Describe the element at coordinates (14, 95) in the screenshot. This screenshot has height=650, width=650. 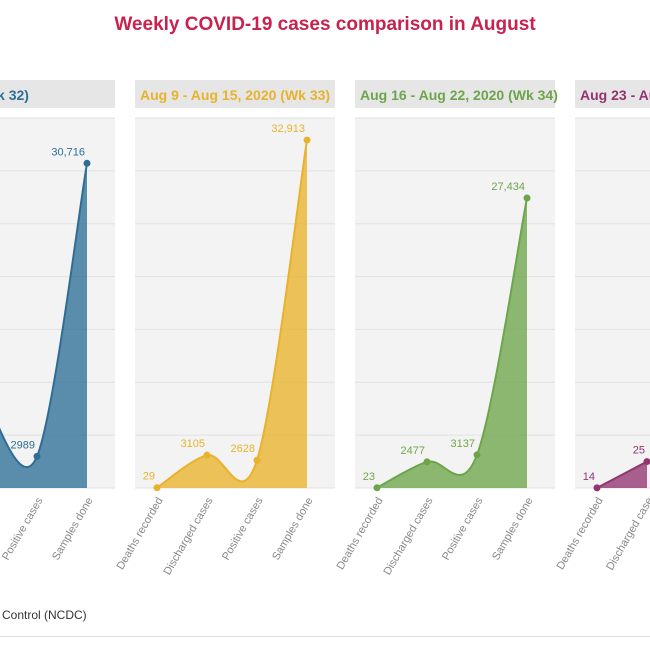
I see `panel-header-text: g 8 2020 (Wk 32)` at that location.